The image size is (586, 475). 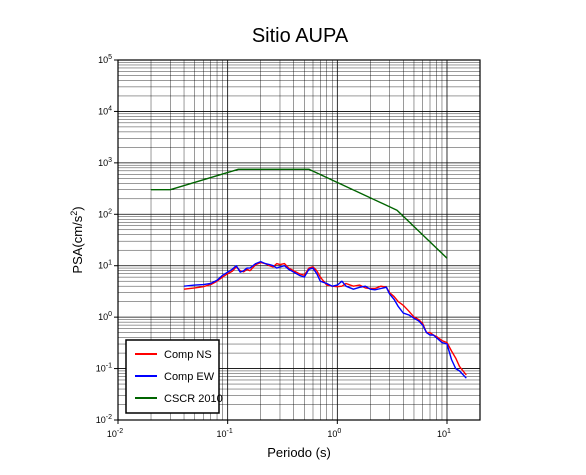 I want to click on x-tick-label: 10⁻¹, so click(x=225, y=433).